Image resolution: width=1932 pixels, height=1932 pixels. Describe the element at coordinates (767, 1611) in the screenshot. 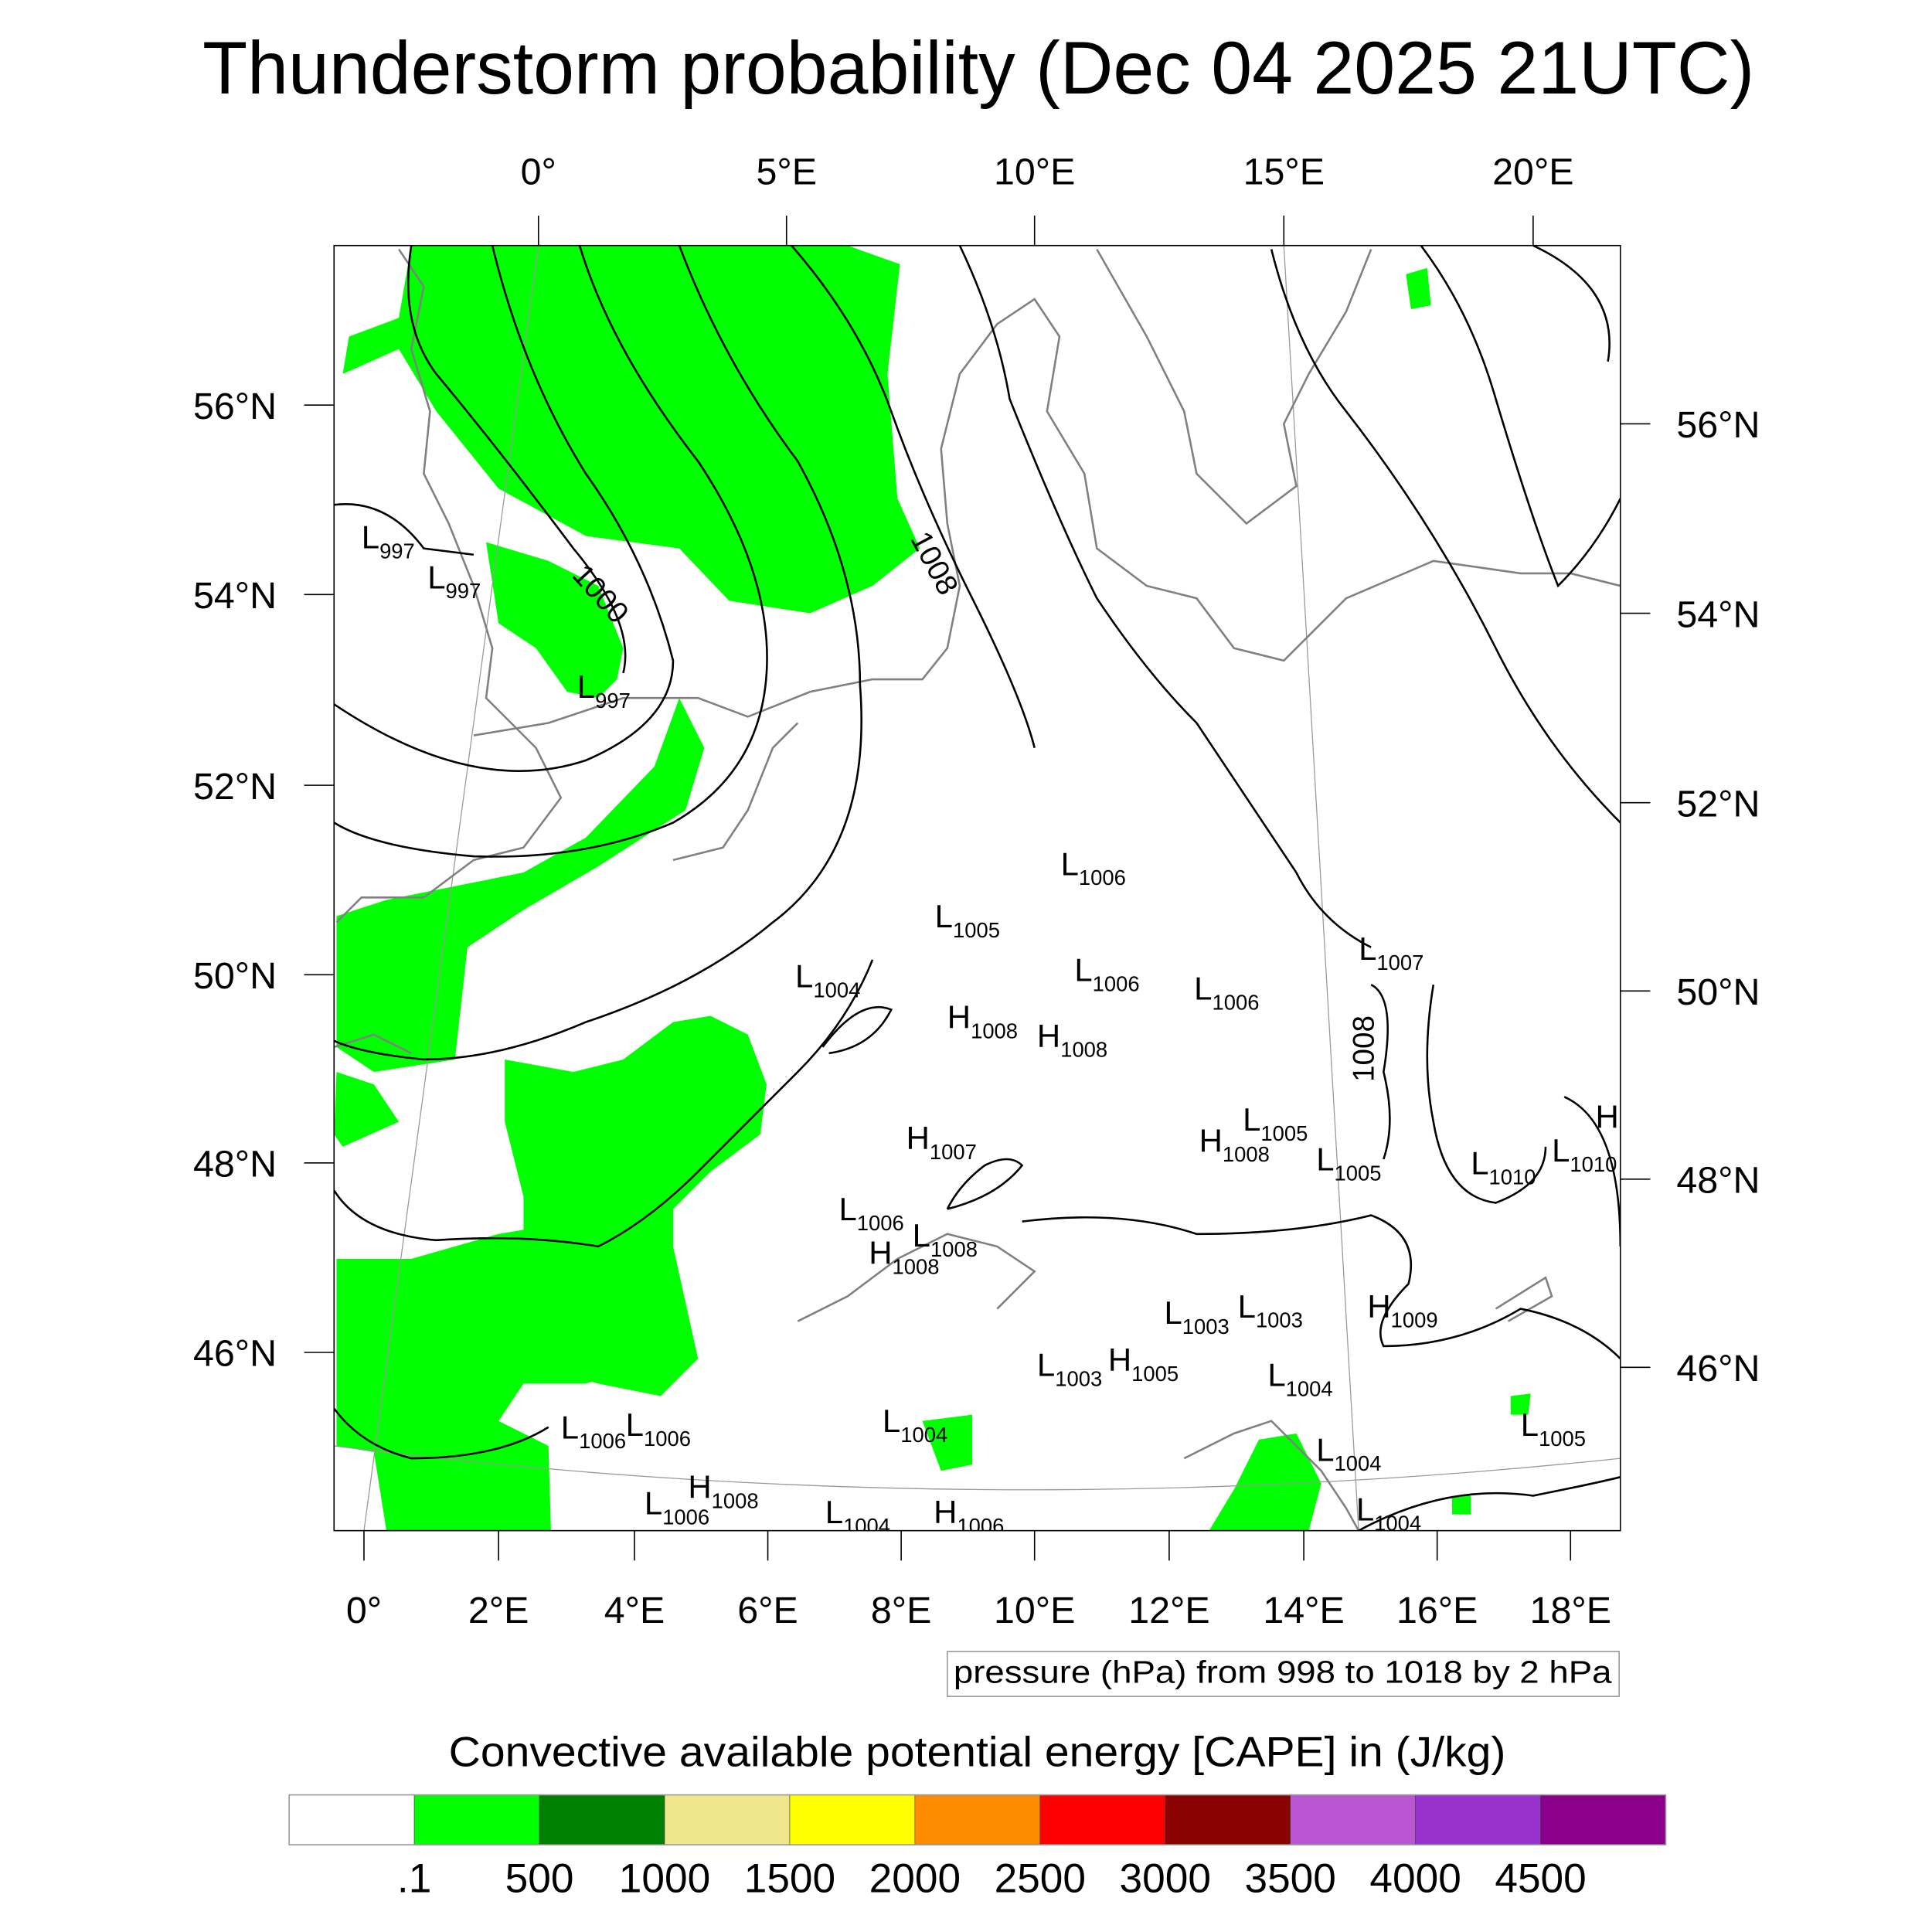

I see `bottom-lon-tick-label: 6°E` at that location.